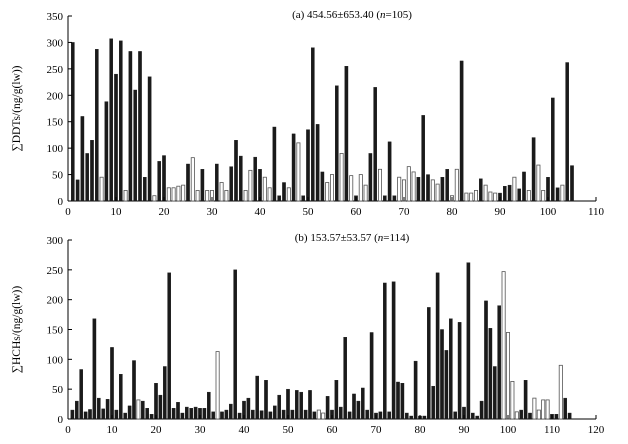 Image resolution: width=628 pixels, height=444 pixels. I want to click on y-tick-label: 350, so click(55, 17).